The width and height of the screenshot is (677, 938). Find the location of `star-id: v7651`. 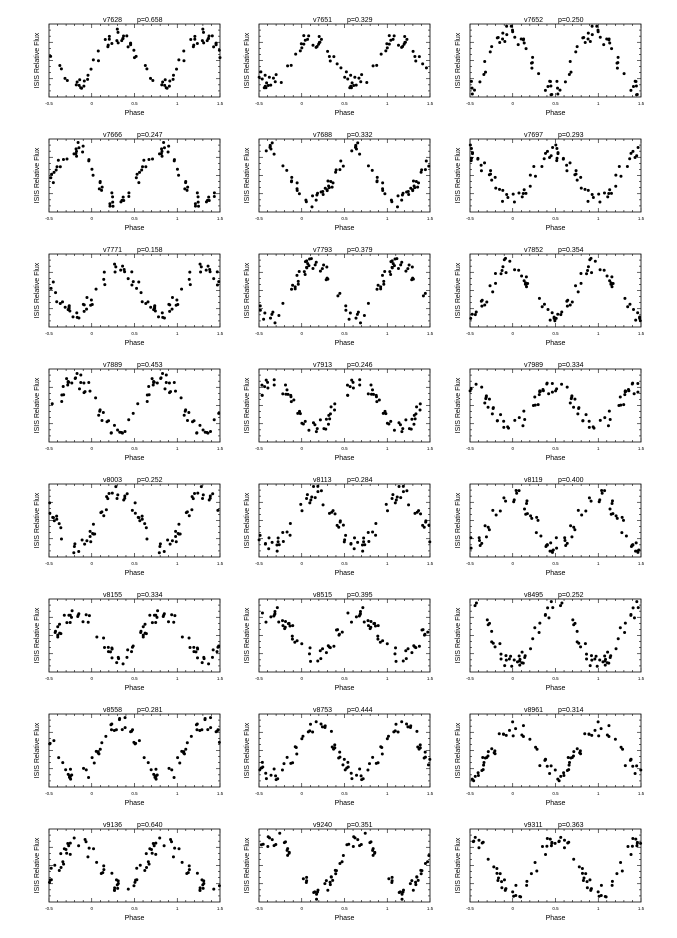

star-id: v7651 is located at coordinates (322, 20).